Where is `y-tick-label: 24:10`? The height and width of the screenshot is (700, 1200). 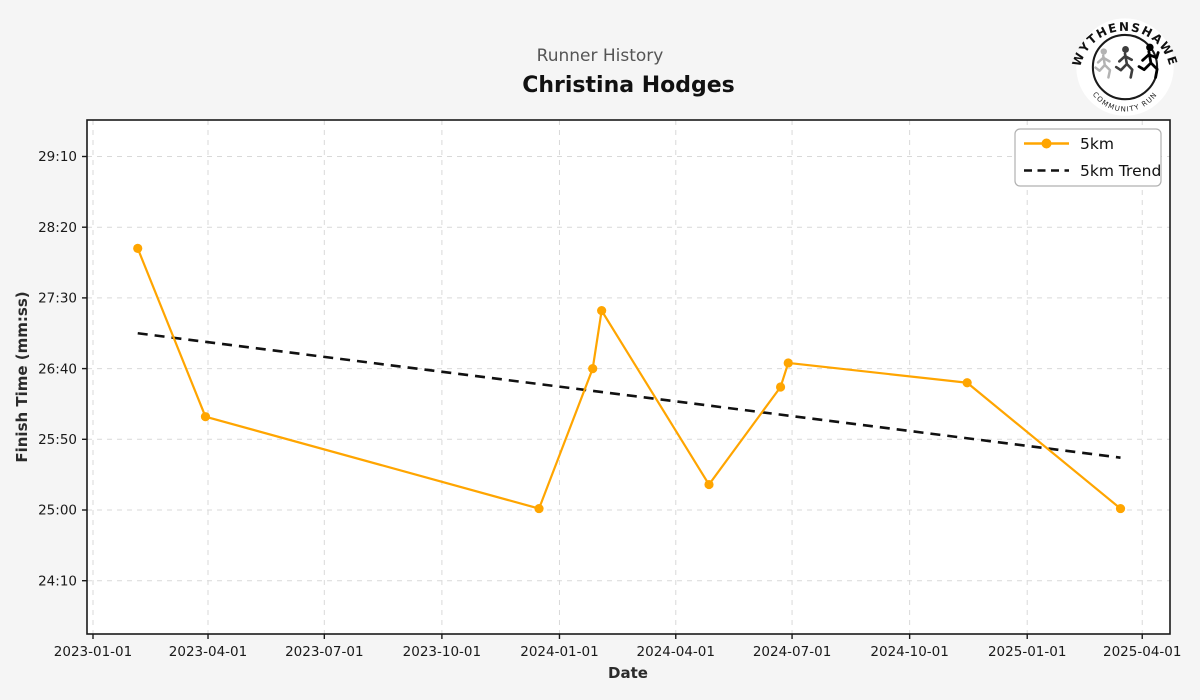 y-tick-label: 24:10 is located at coordinates (57, 581).